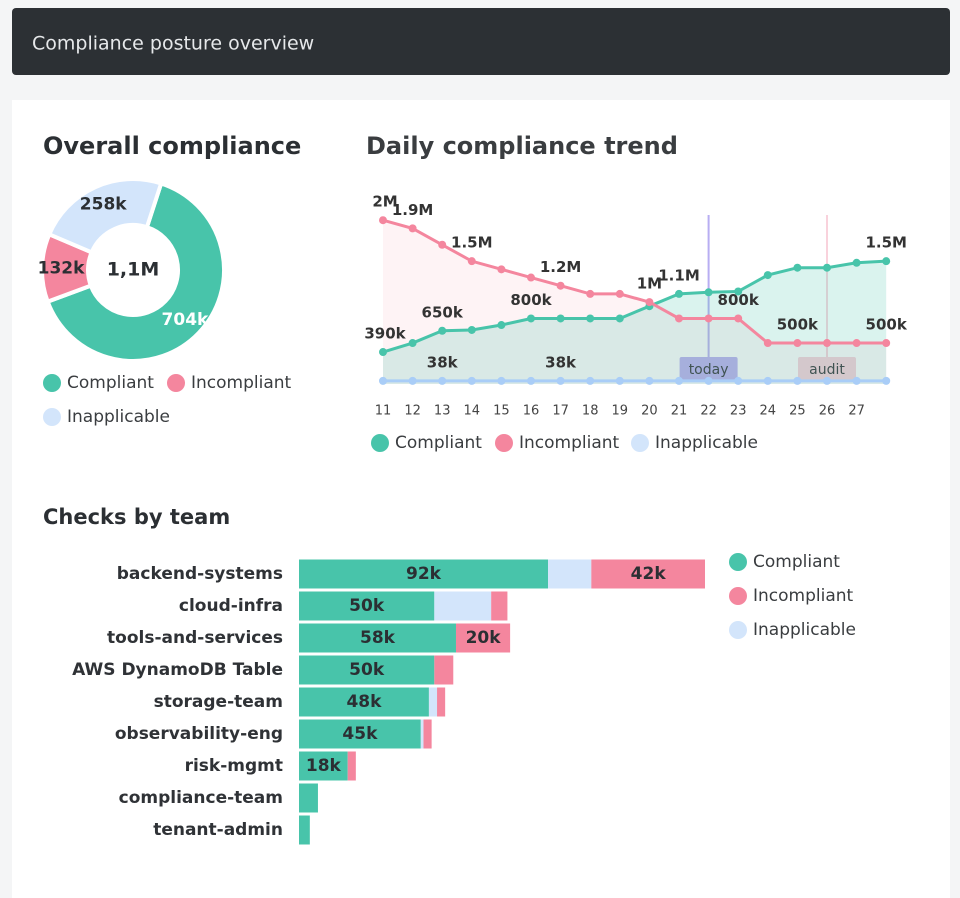 The height and width of the screenshot is (898, 960). I want to click on slice-label: 704k, so click(185, 320).